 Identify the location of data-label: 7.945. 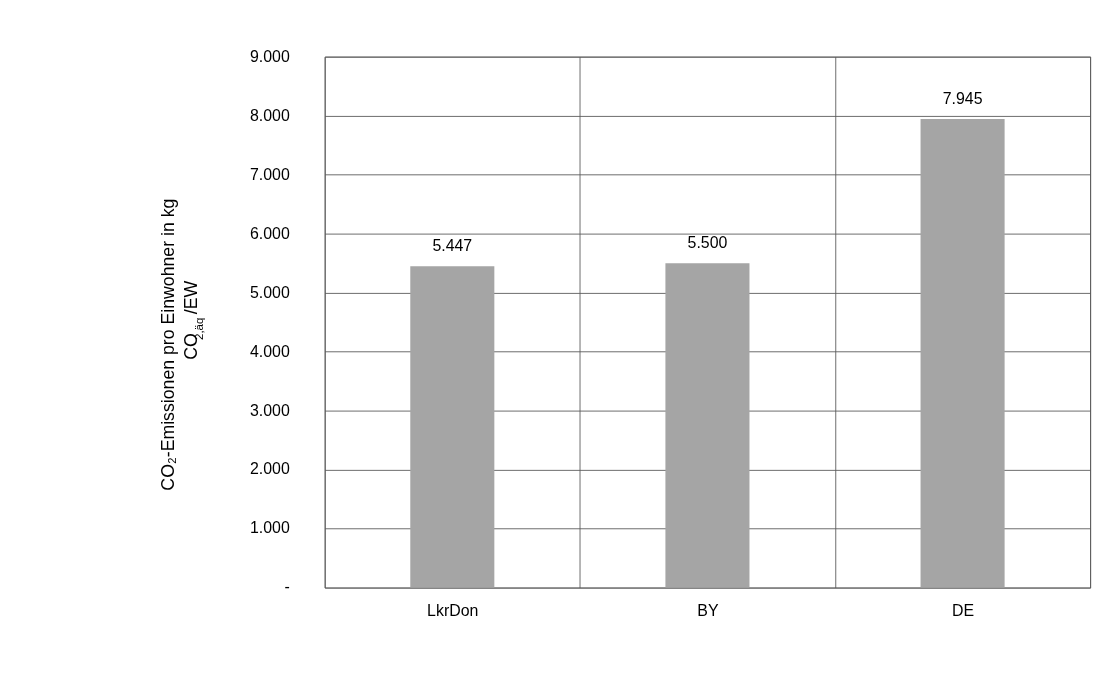
(962, 98).